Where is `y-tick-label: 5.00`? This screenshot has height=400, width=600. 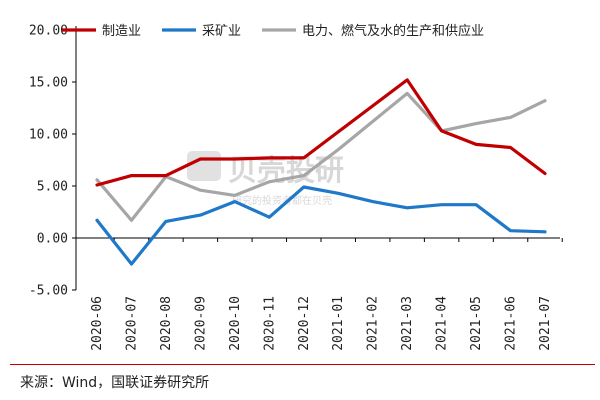 y-tick-label: 5.00 is located at coordinates (52, 187).